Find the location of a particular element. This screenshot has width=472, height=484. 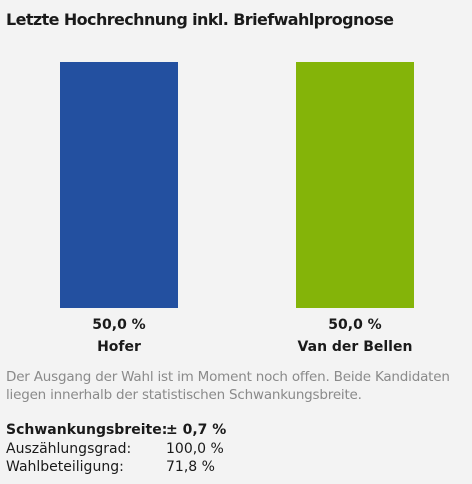

stat-value: 100,0 % is located at coordinates (195, 448).